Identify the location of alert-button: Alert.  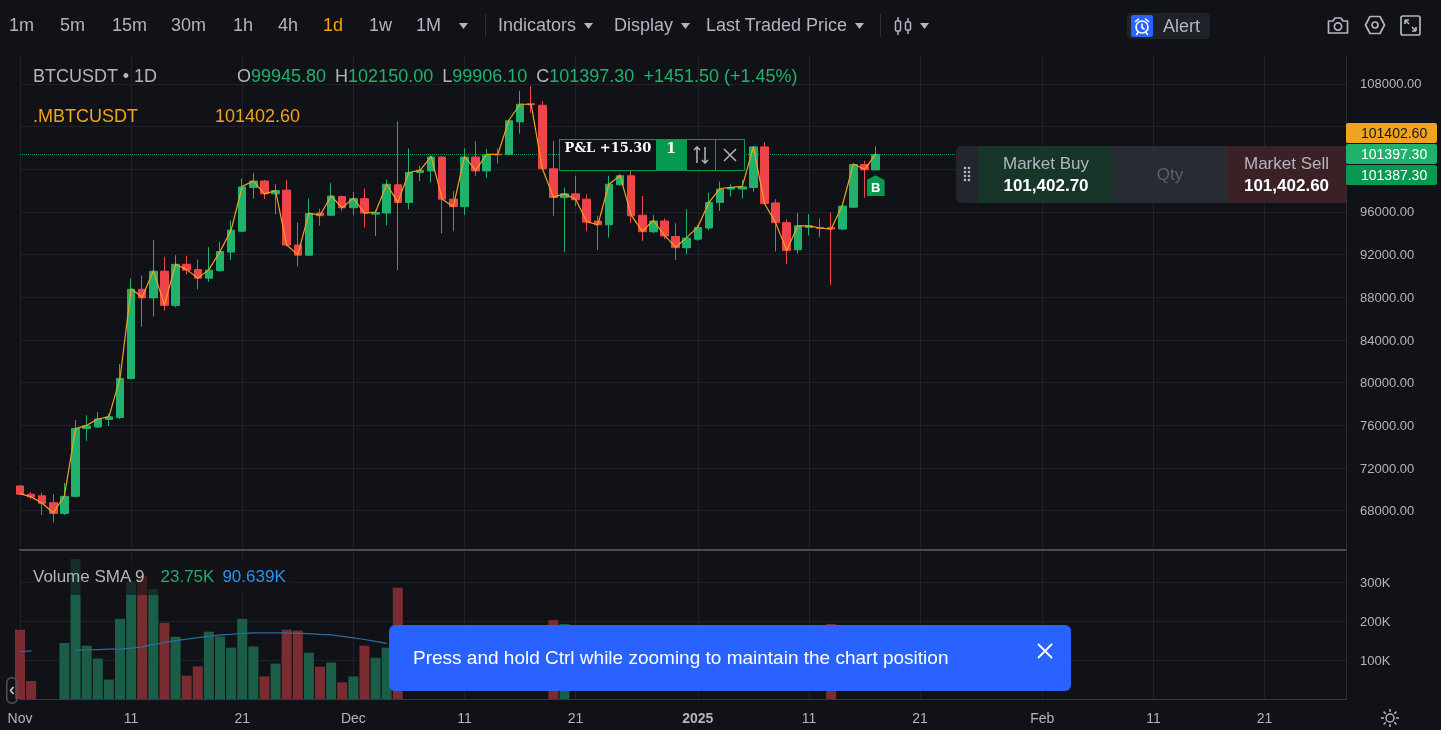
(1168, 26).